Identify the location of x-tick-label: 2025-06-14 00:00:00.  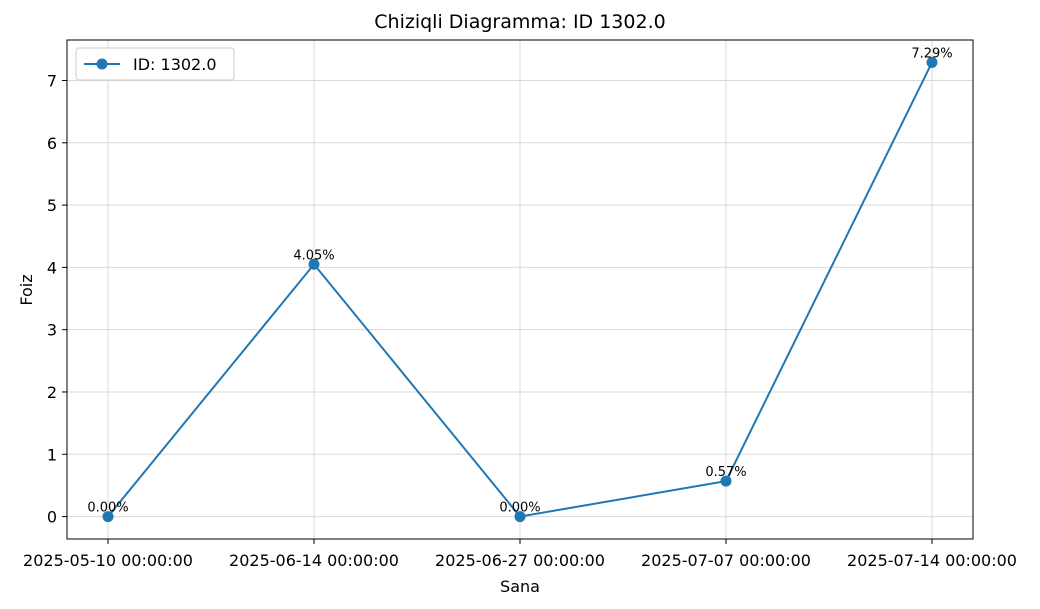
(314, 560).